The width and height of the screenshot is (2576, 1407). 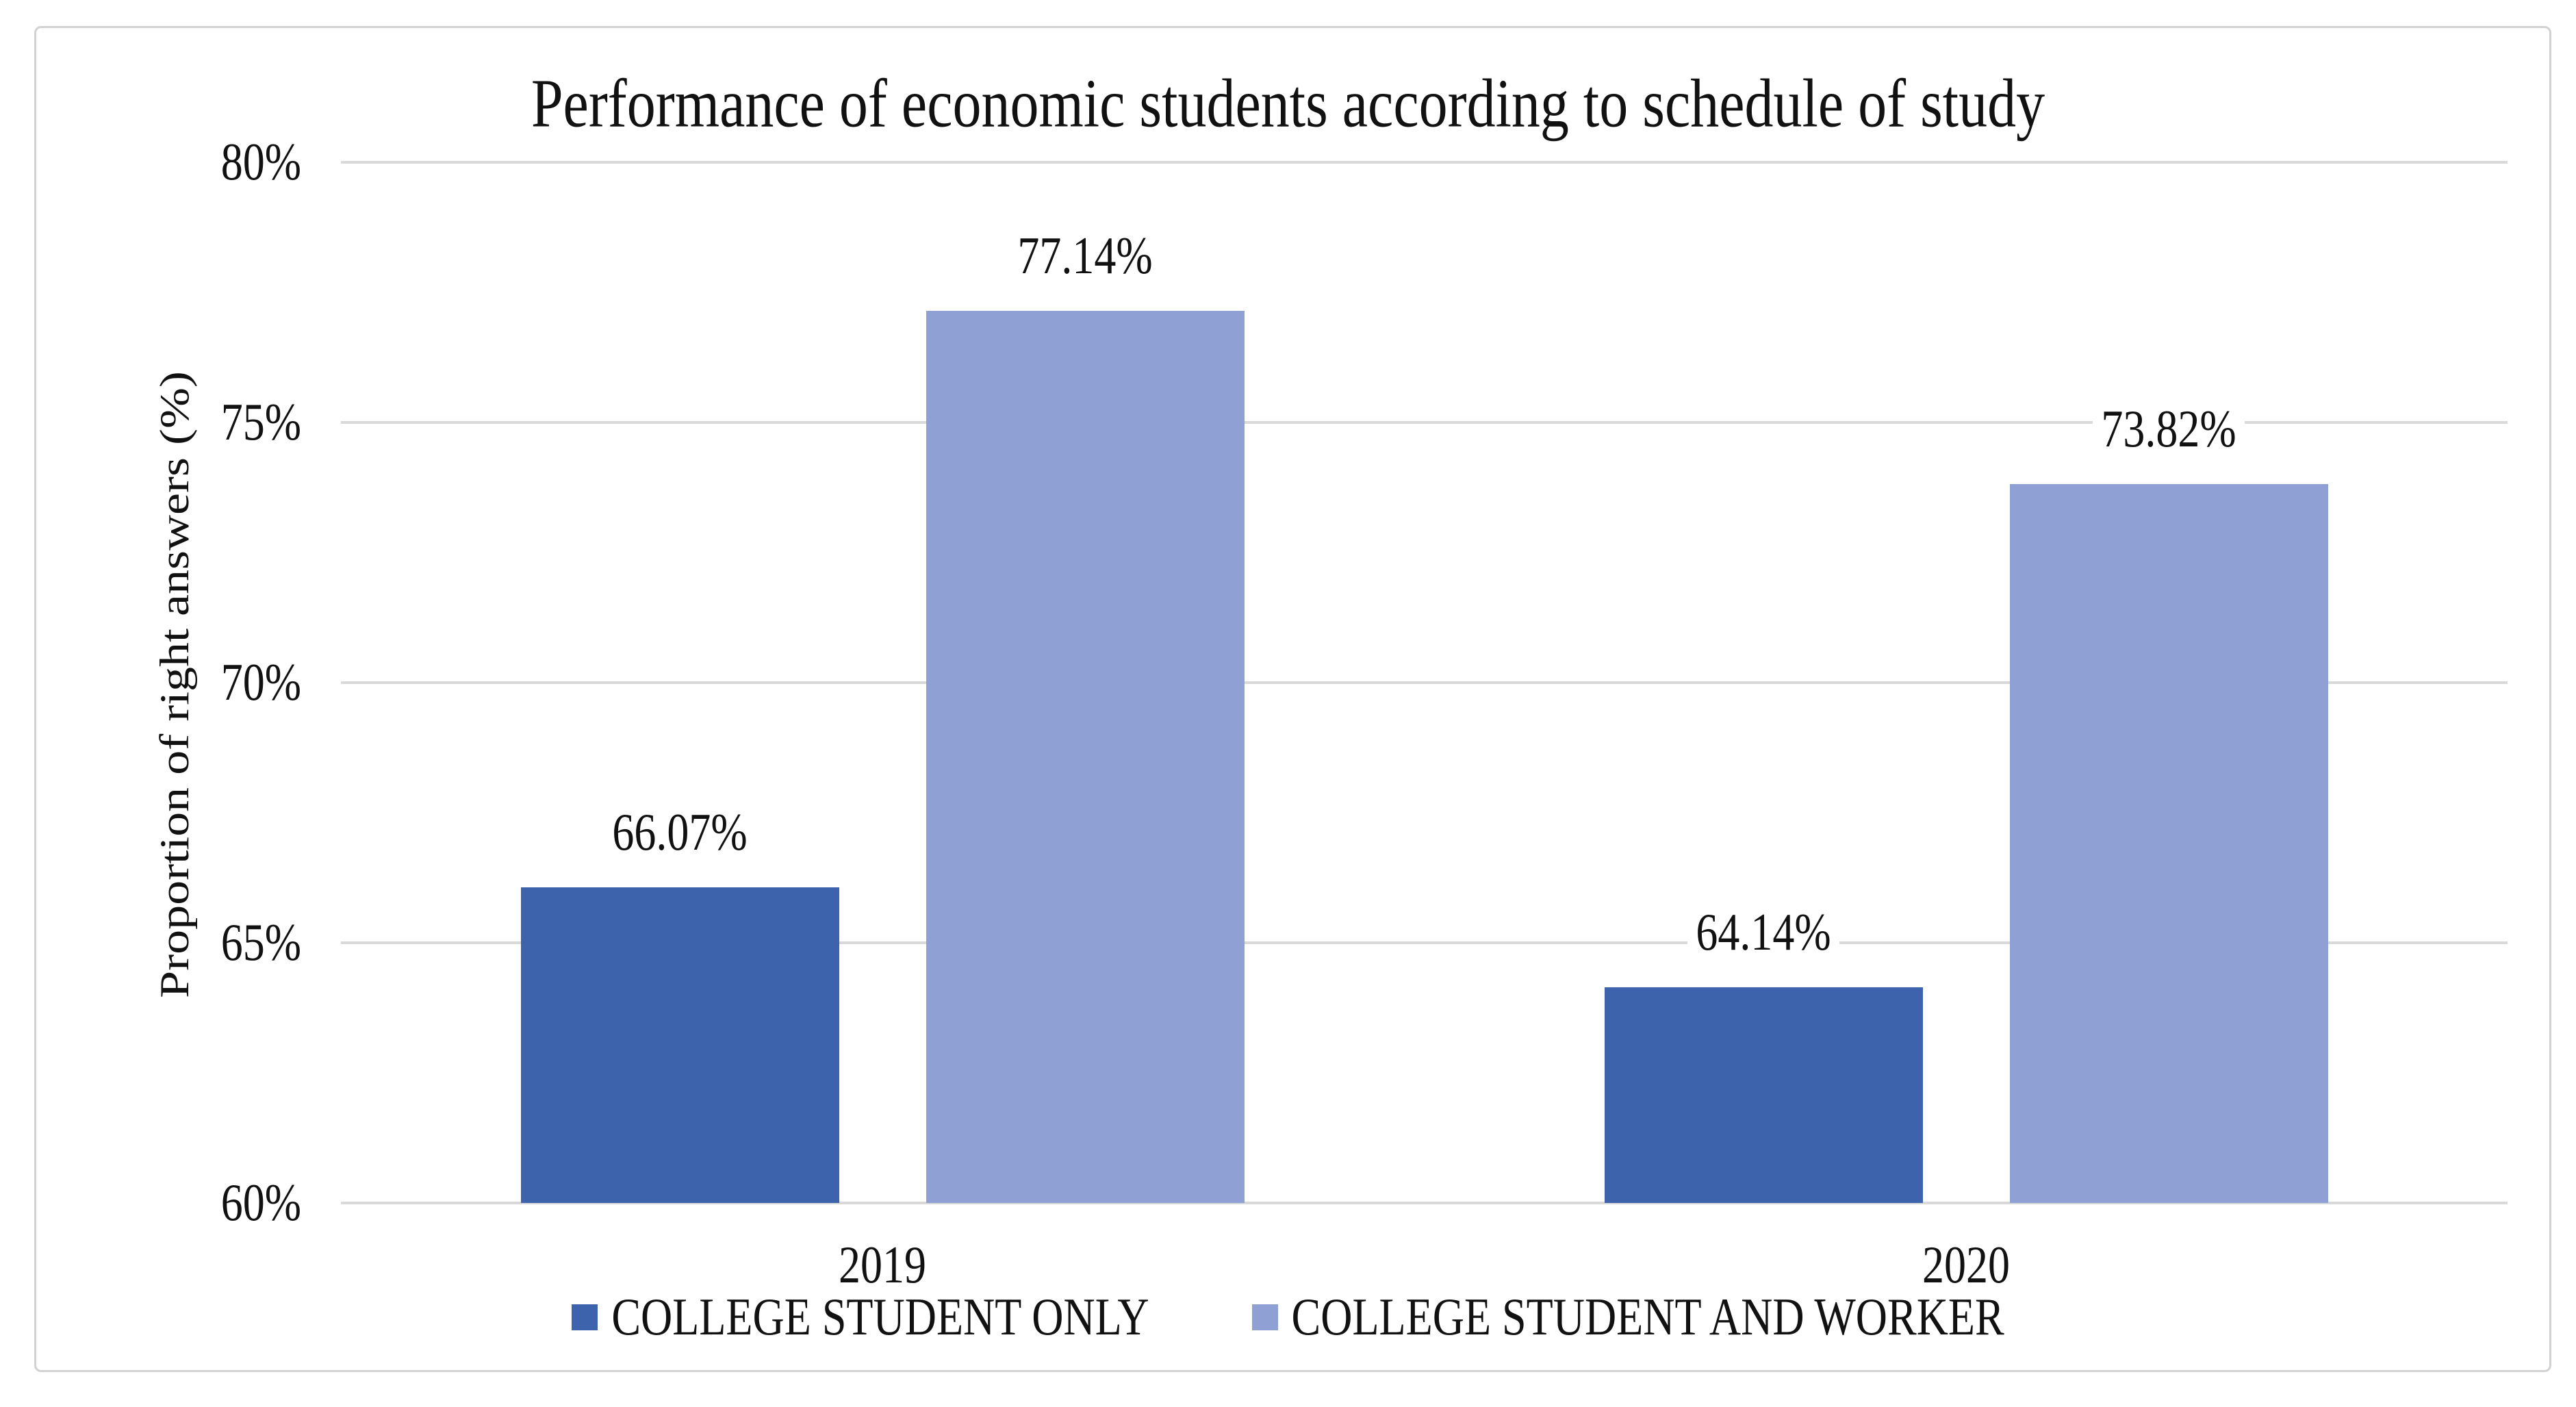 What do you see at coordinates (260, 162) in the screenshot?
I see `y-tick-label-80: 80%` at bounding box center [260, 162].